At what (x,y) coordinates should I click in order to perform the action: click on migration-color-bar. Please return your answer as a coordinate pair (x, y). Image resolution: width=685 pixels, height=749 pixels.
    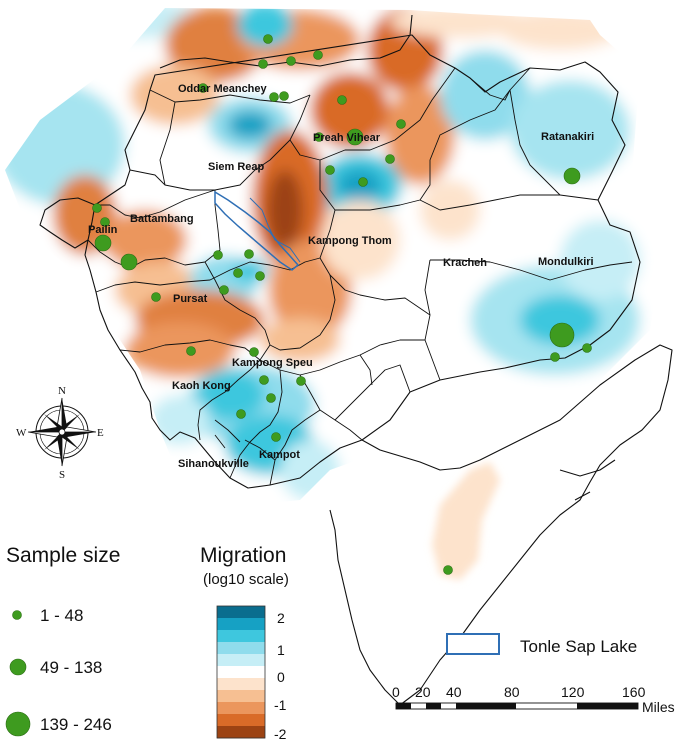
    Looking at the image, I should click on (241, 672).